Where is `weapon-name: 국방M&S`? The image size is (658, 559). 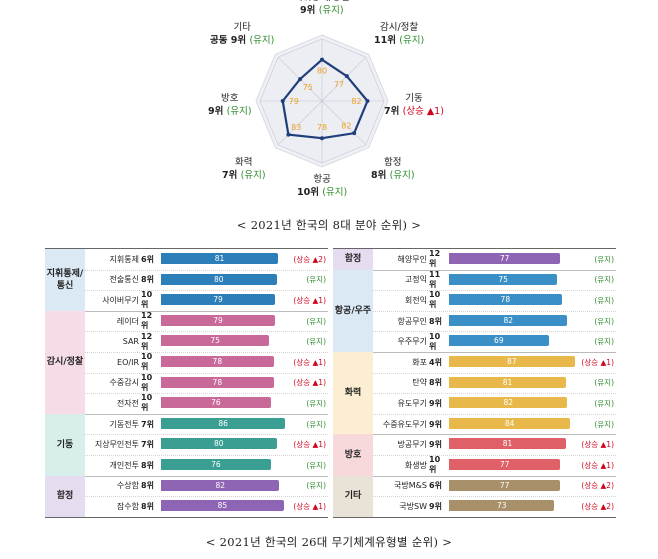 weapon-name: 국방M&S is located at coordinates (410, 486).